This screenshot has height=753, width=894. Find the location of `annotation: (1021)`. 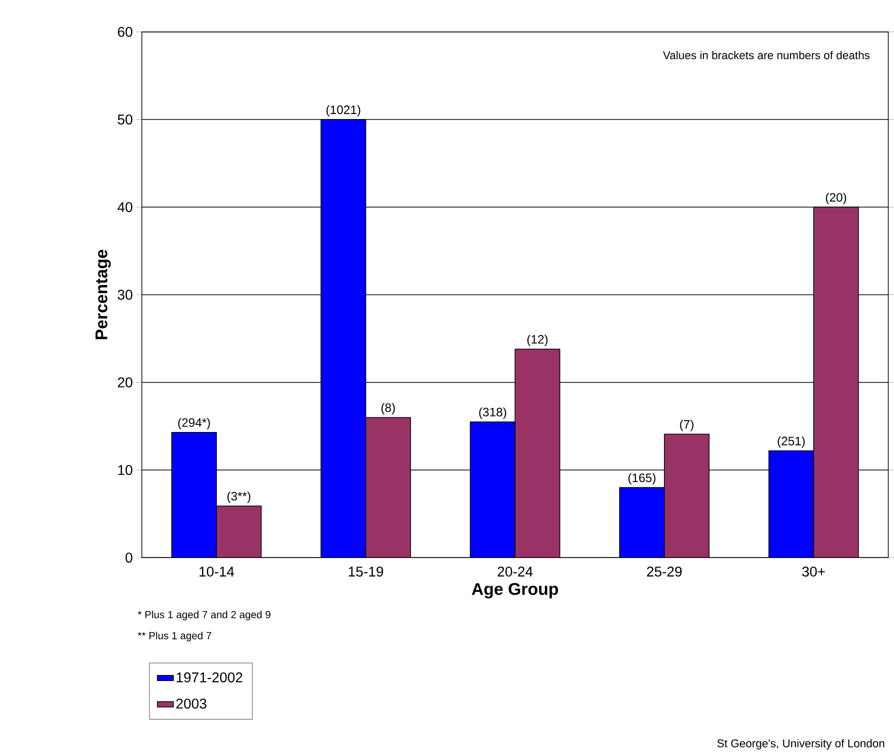

annotation: (1021) is located at coordinates (343, 111).